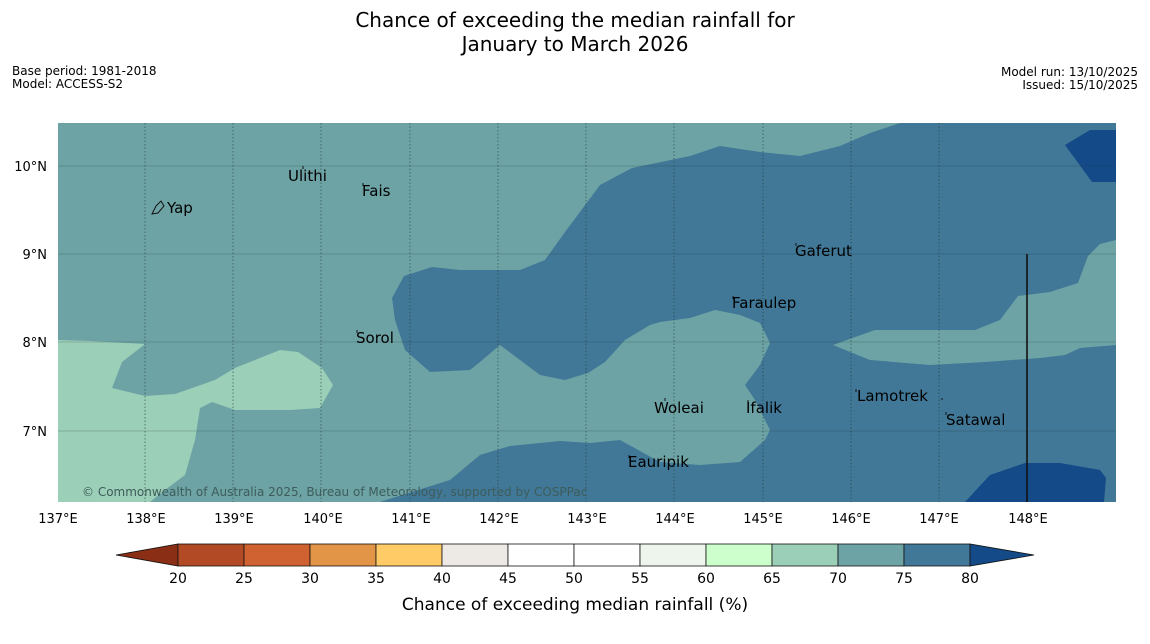  I want to click on place-yap: Yap, so click(179, 208).